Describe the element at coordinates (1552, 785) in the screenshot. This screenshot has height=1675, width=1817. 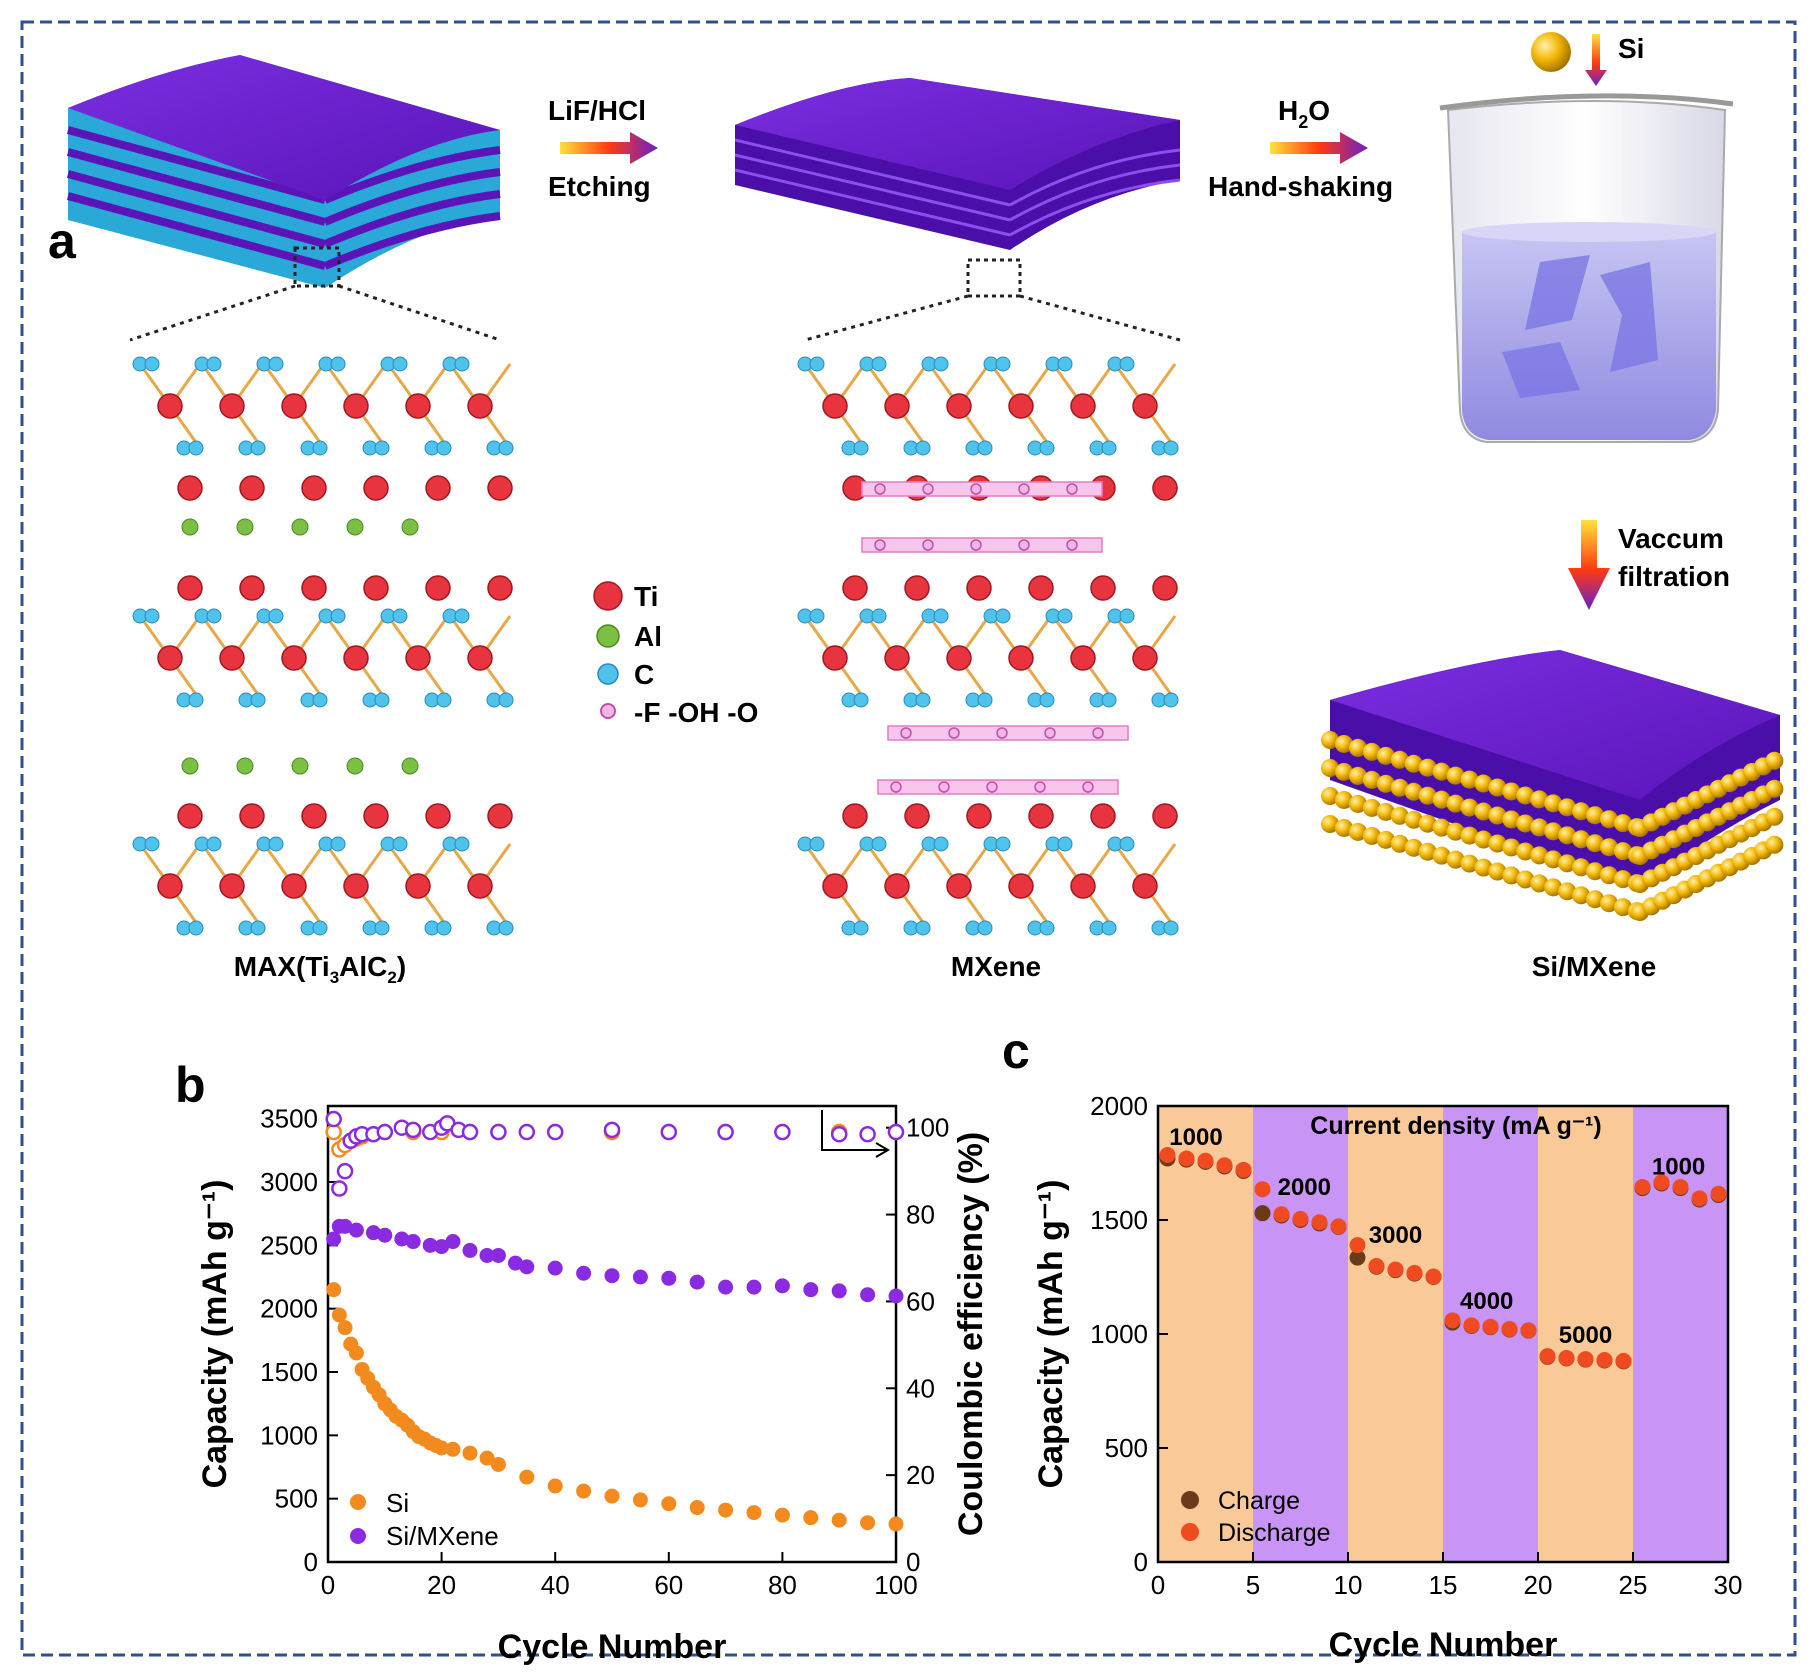
I see `si-mxene-slab` at that location.